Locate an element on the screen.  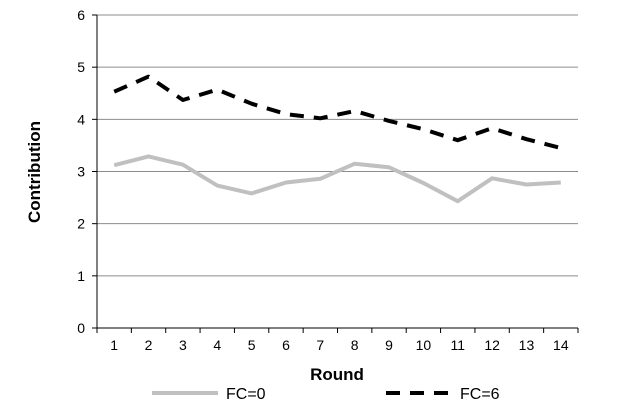
series-line-fc6 is located at coordinates (337, 112).